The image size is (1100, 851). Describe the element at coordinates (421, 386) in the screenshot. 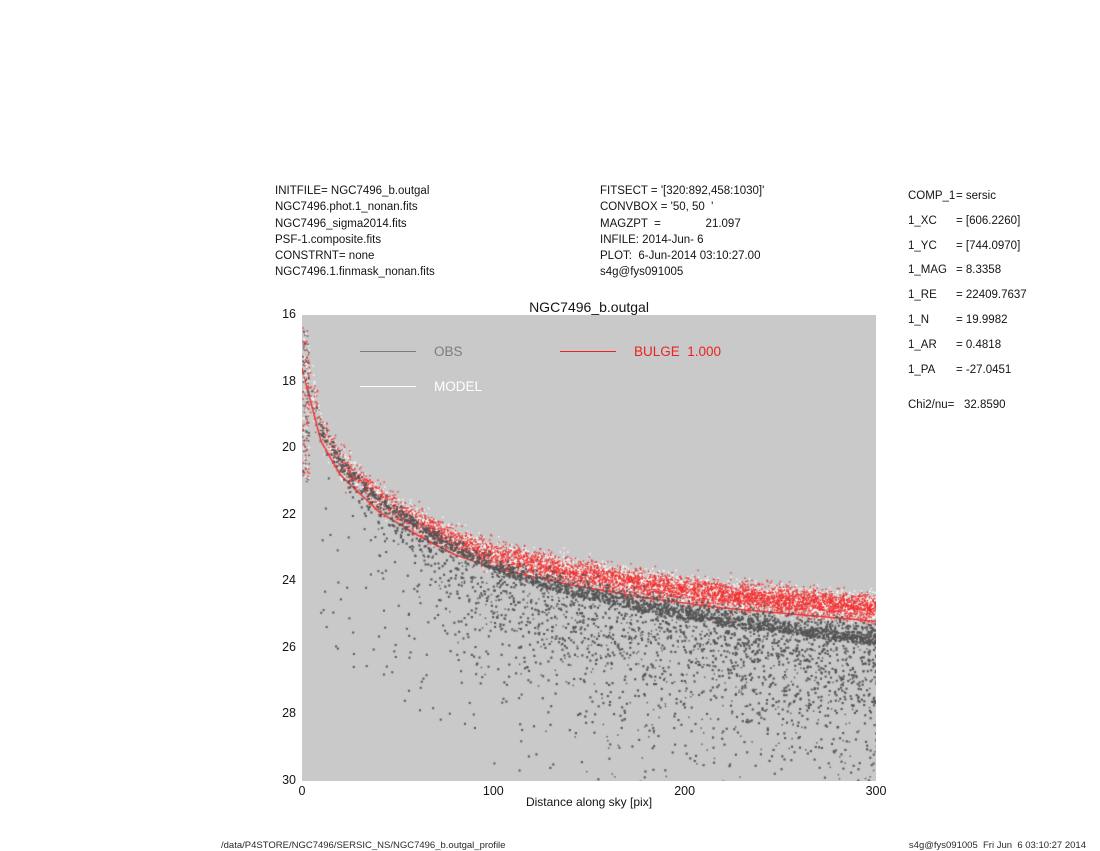

I see `legend-entry-model: MODEL` at that location.